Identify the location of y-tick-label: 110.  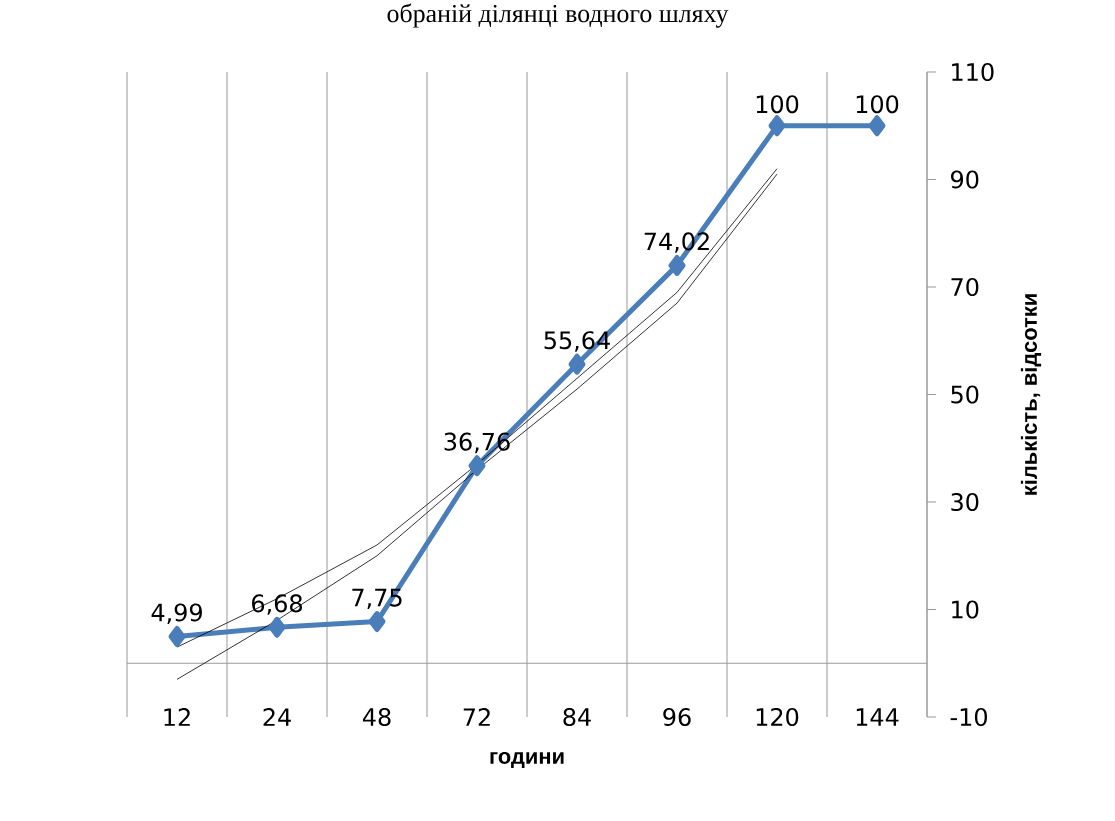
(973, 72).